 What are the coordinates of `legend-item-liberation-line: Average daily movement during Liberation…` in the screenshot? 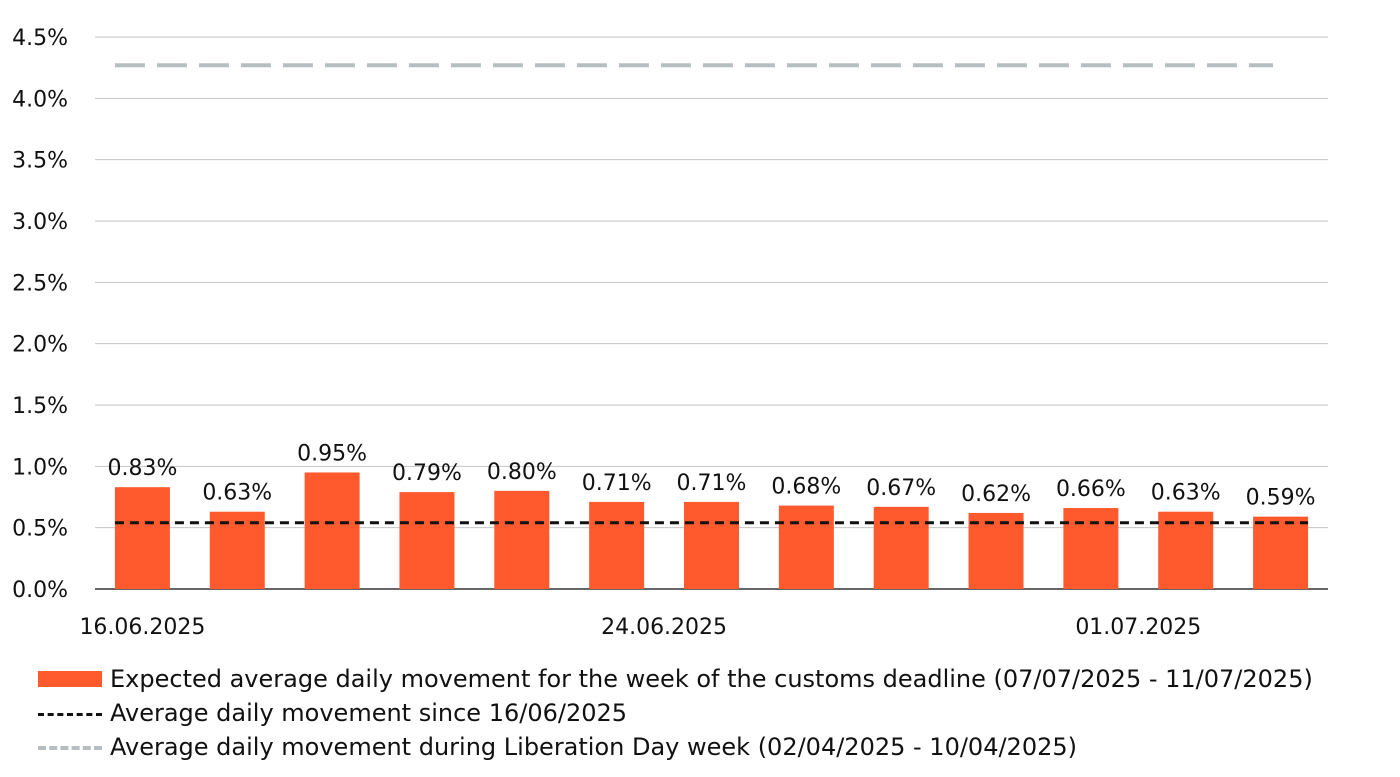 It's located at (675, 747).